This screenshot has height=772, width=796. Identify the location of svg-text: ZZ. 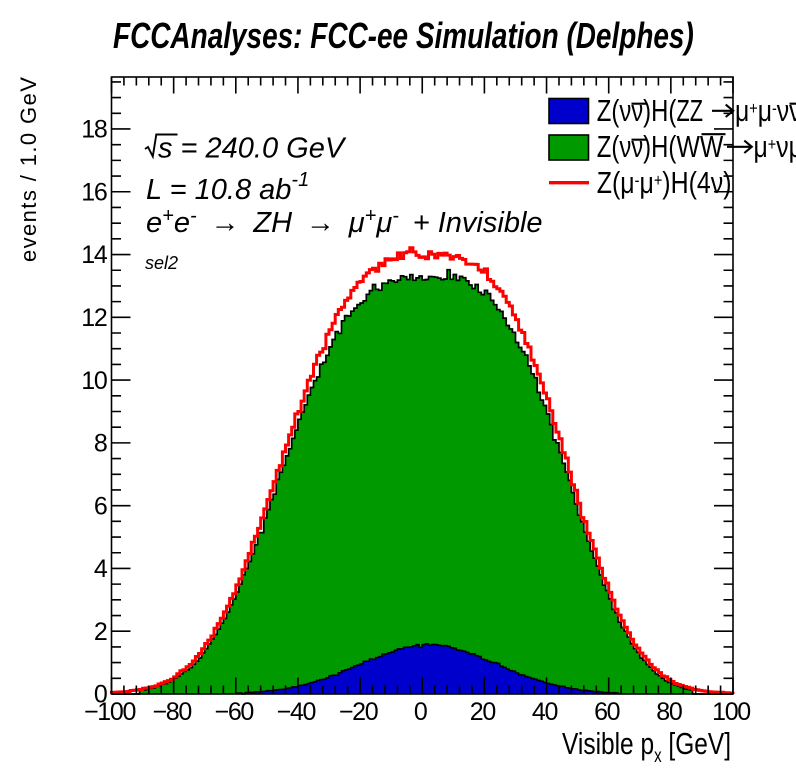
(690, 110).